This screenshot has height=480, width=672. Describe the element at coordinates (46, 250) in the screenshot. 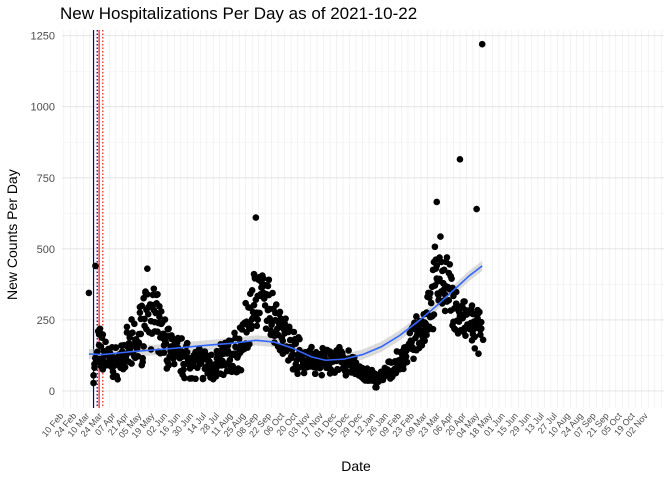

I see `y-tick-label: 500` at that location.